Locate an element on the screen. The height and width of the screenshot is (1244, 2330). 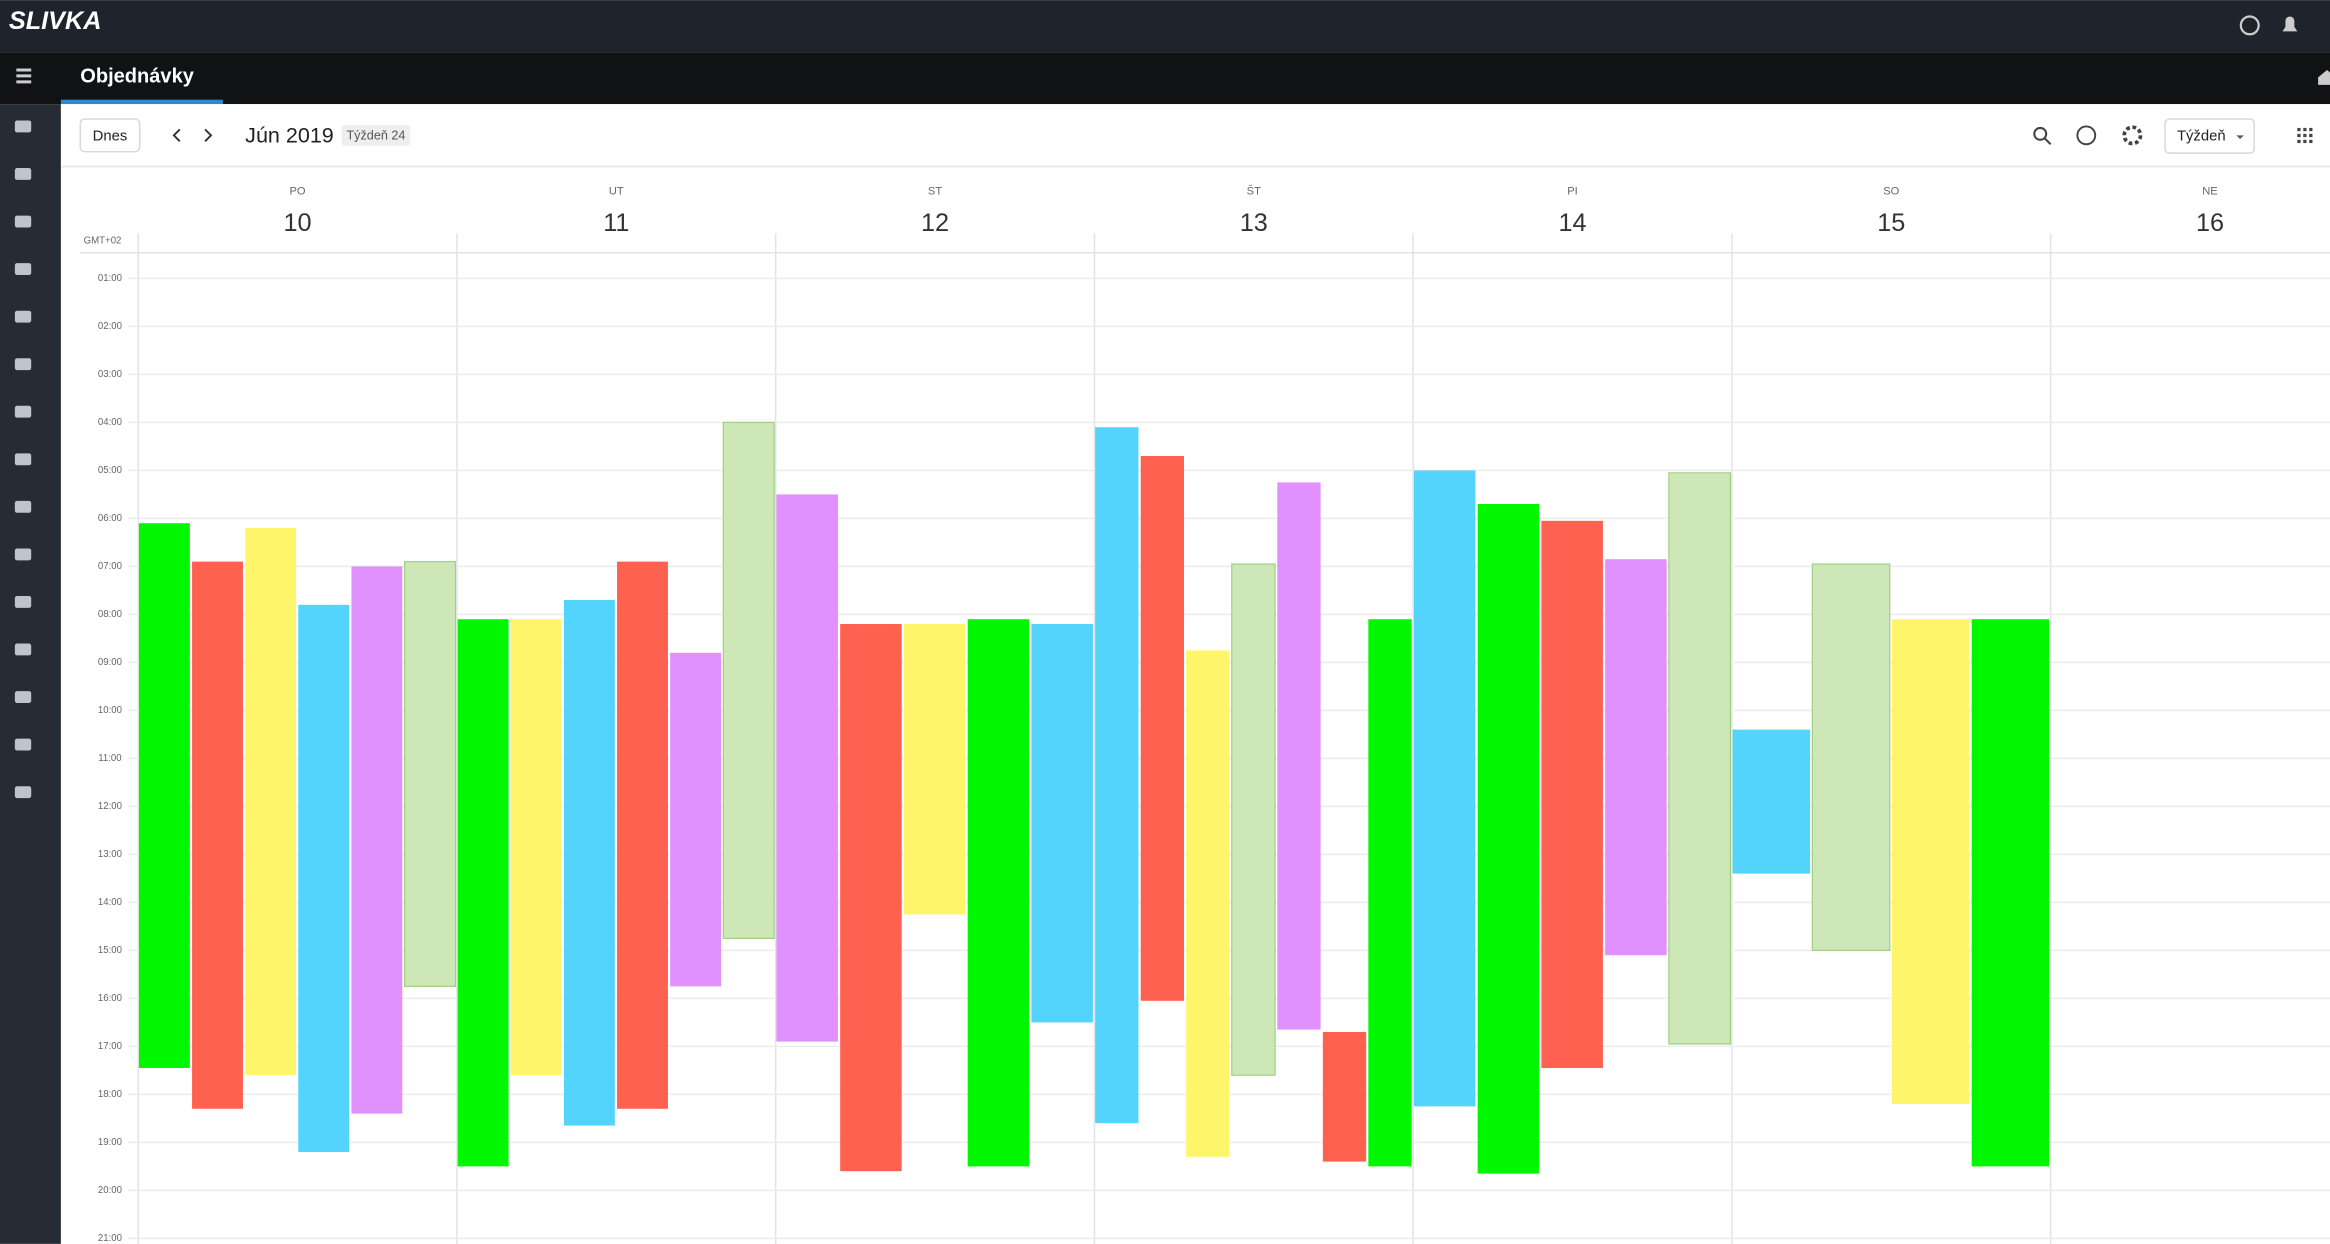
sidebar is located at coordinates (30, 674).